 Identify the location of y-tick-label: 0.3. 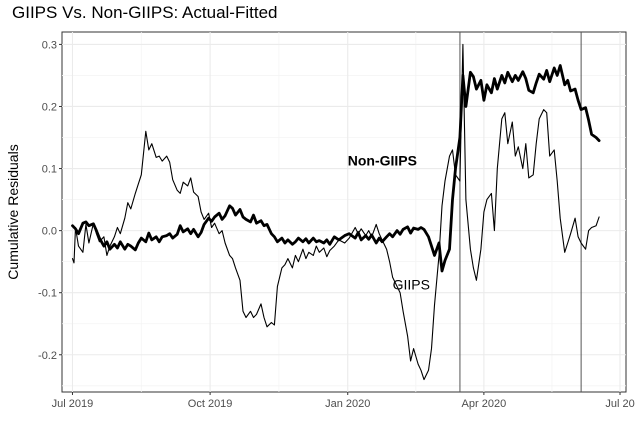
(49, 45).